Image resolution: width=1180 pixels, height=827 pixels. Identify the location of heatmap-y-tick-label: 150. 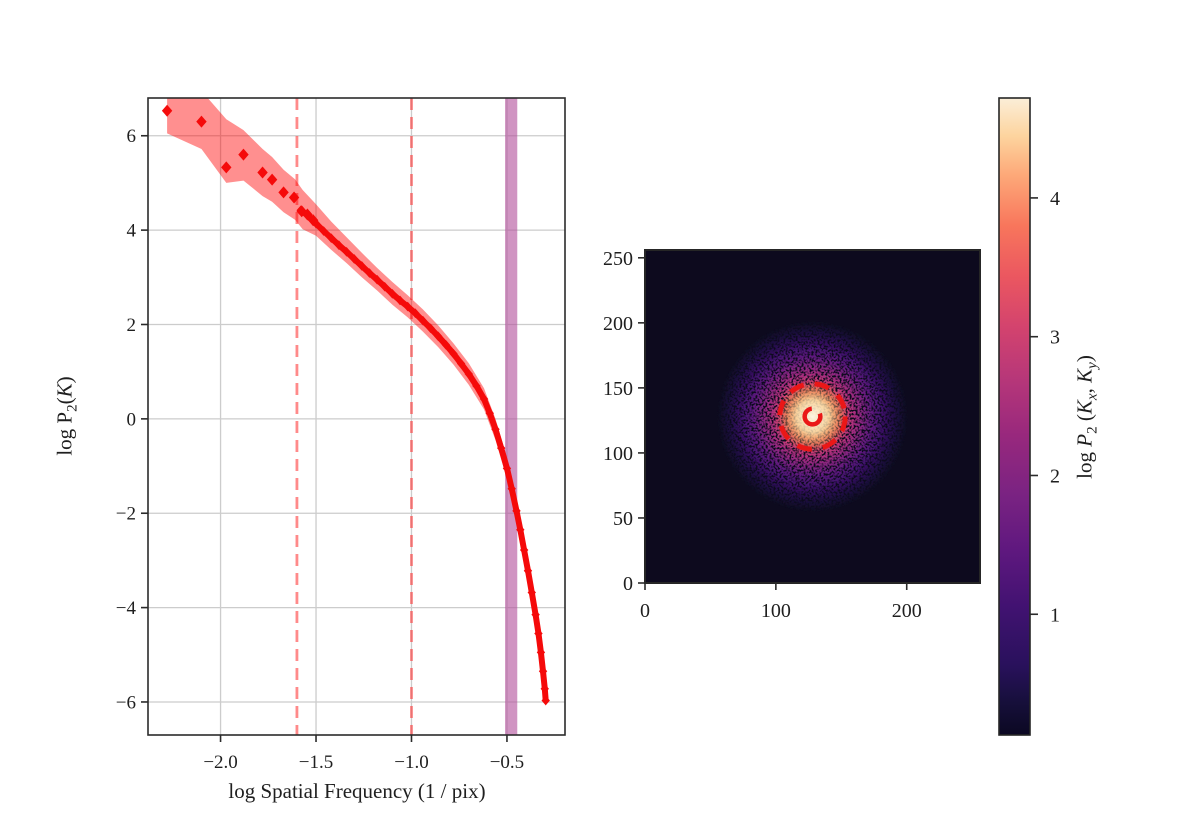
(618, 389).